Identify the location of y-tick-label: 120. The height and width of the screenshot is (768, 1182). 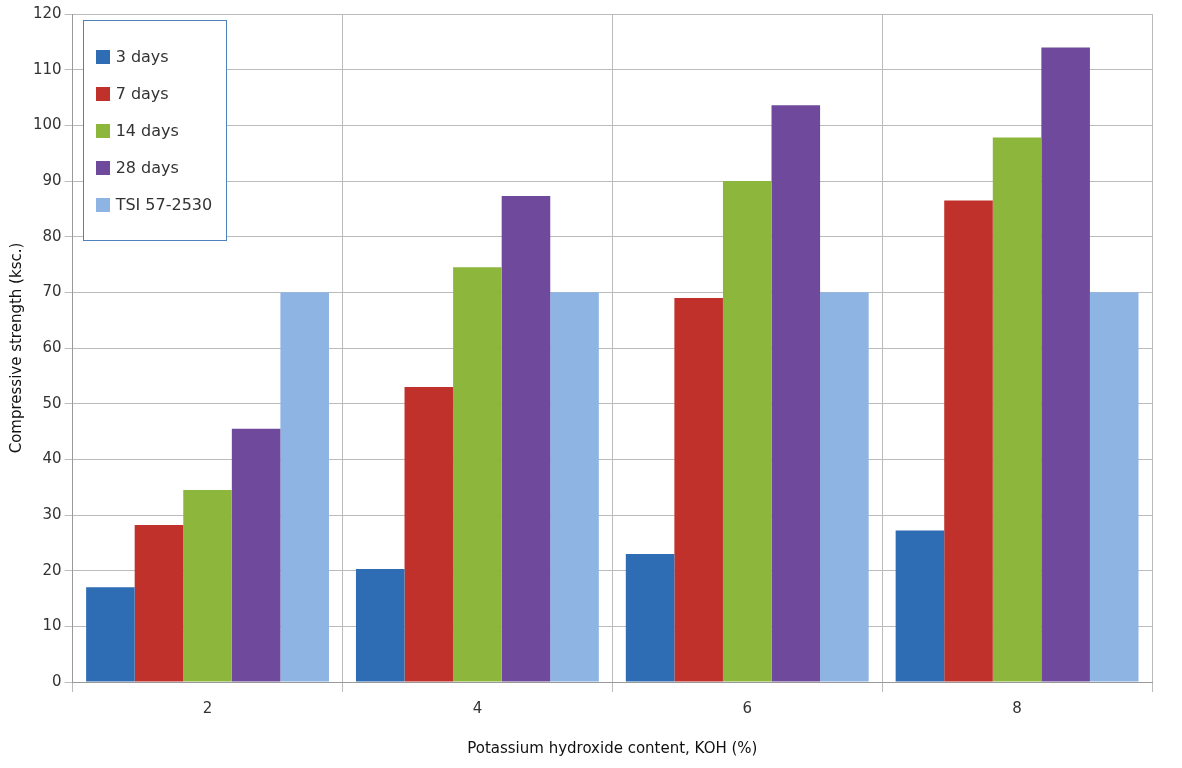
(47, 12).